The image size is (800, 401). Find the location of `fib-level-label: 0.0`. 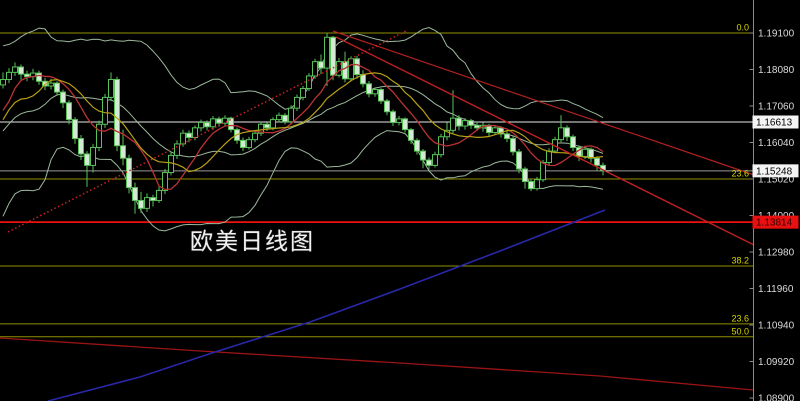

fib-level-label: 0.0 is located at coordinates (742, 28).